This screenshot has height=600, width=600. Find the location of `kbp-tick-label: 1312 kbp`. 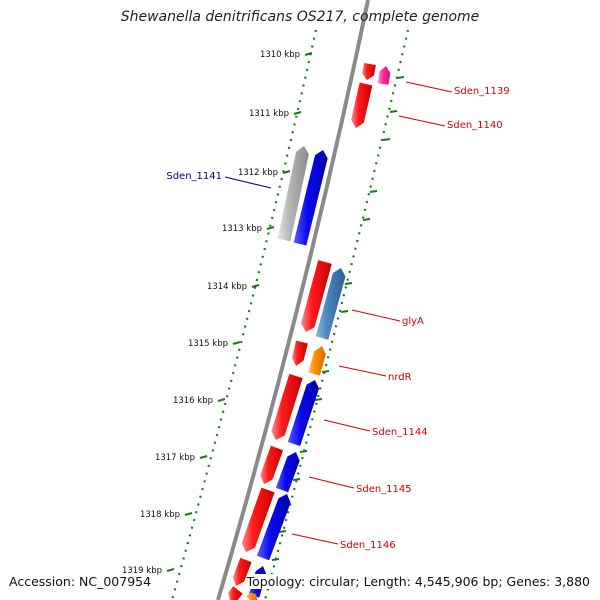

kbp-tick-label: 1312 kbp is located at coordinates (258, 173).